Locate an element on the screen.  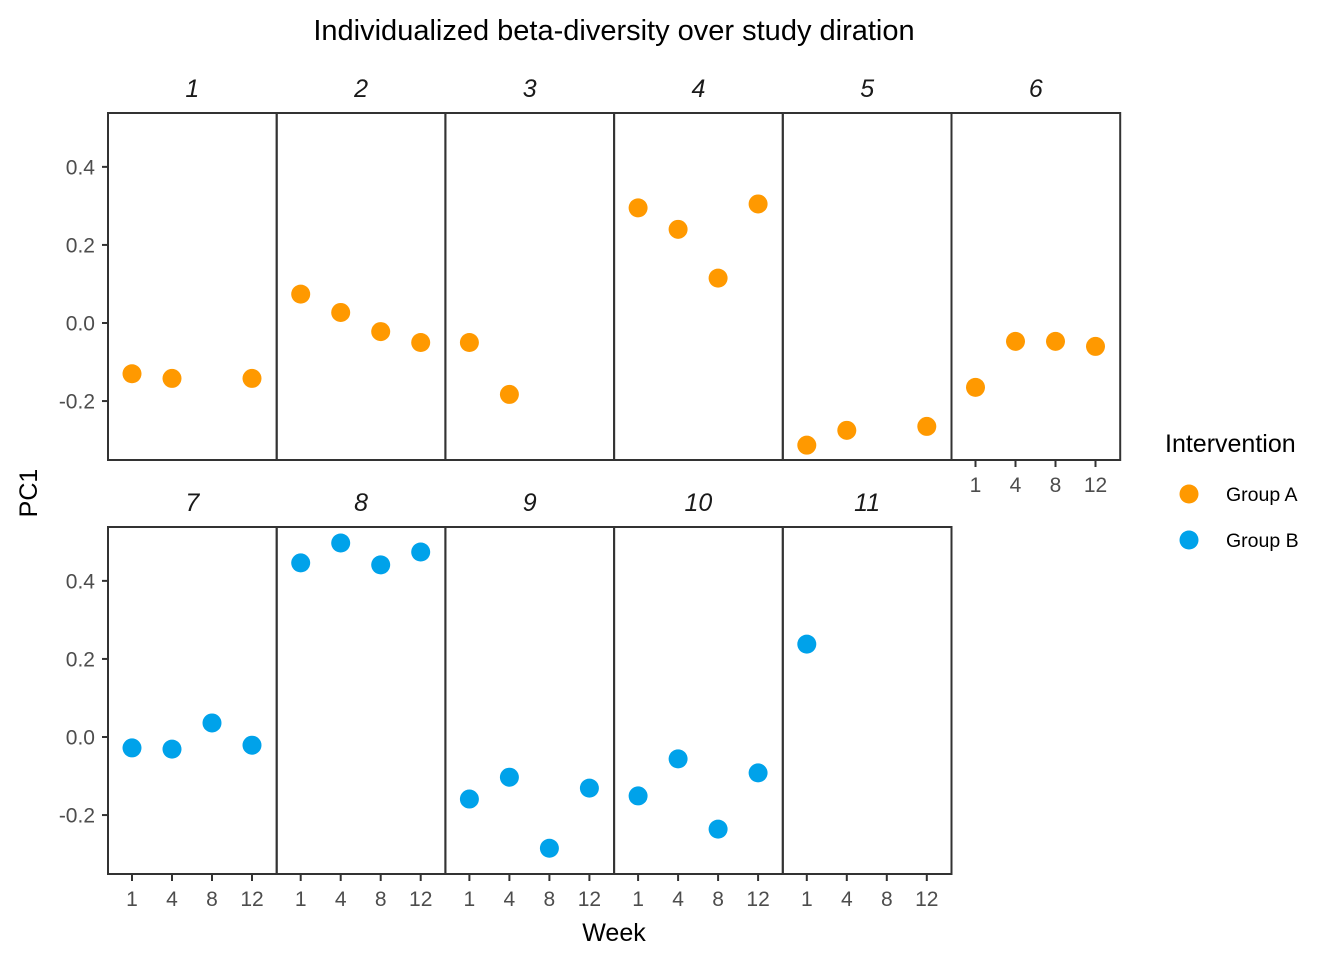
facet-panel-3: 3 is located at coordinates (530, 268).